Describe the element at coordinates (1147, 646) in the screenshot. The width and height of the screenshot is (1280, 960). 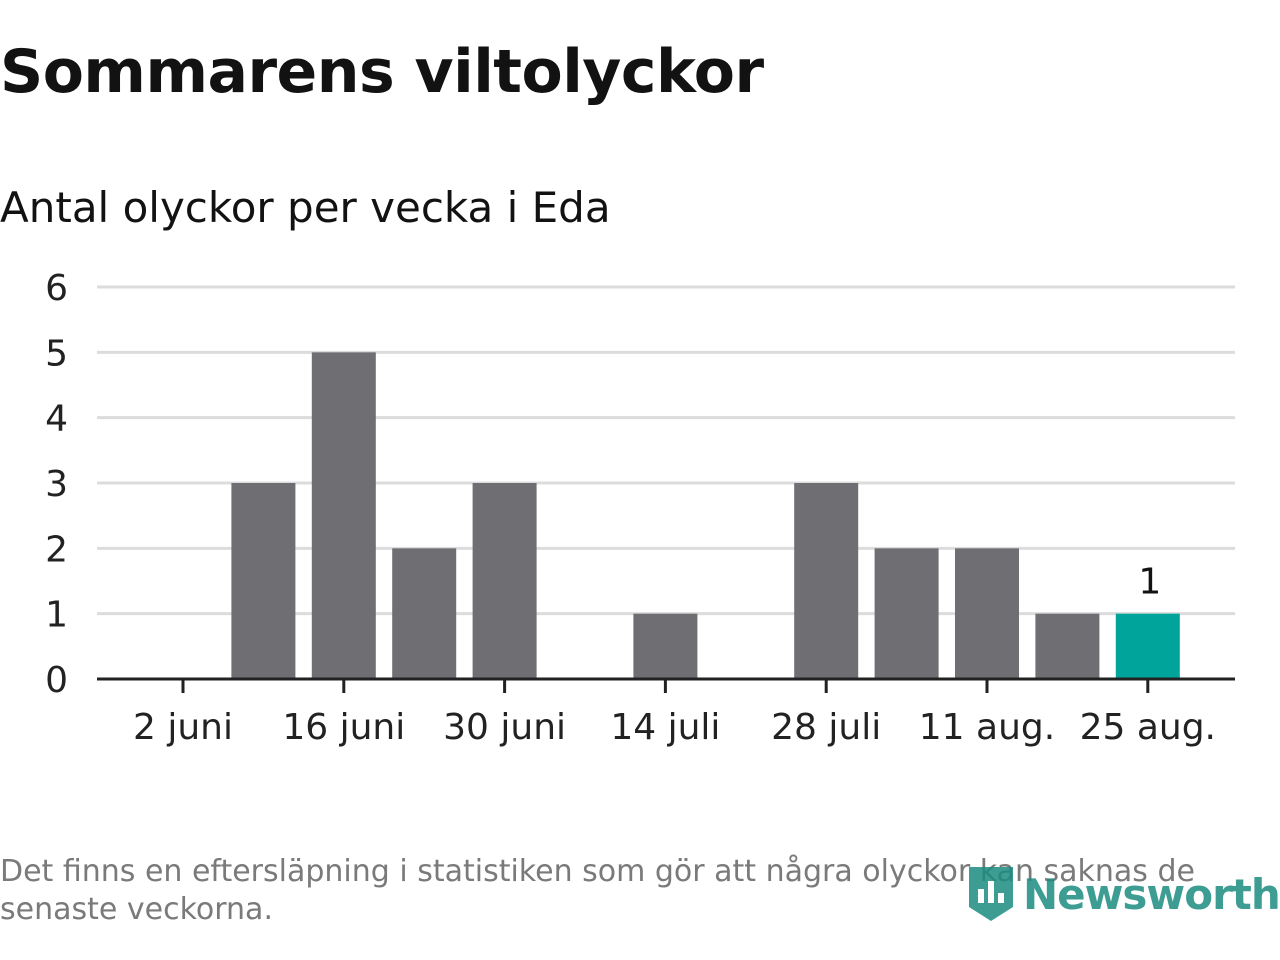
I see `highlighted-bar` at that location.